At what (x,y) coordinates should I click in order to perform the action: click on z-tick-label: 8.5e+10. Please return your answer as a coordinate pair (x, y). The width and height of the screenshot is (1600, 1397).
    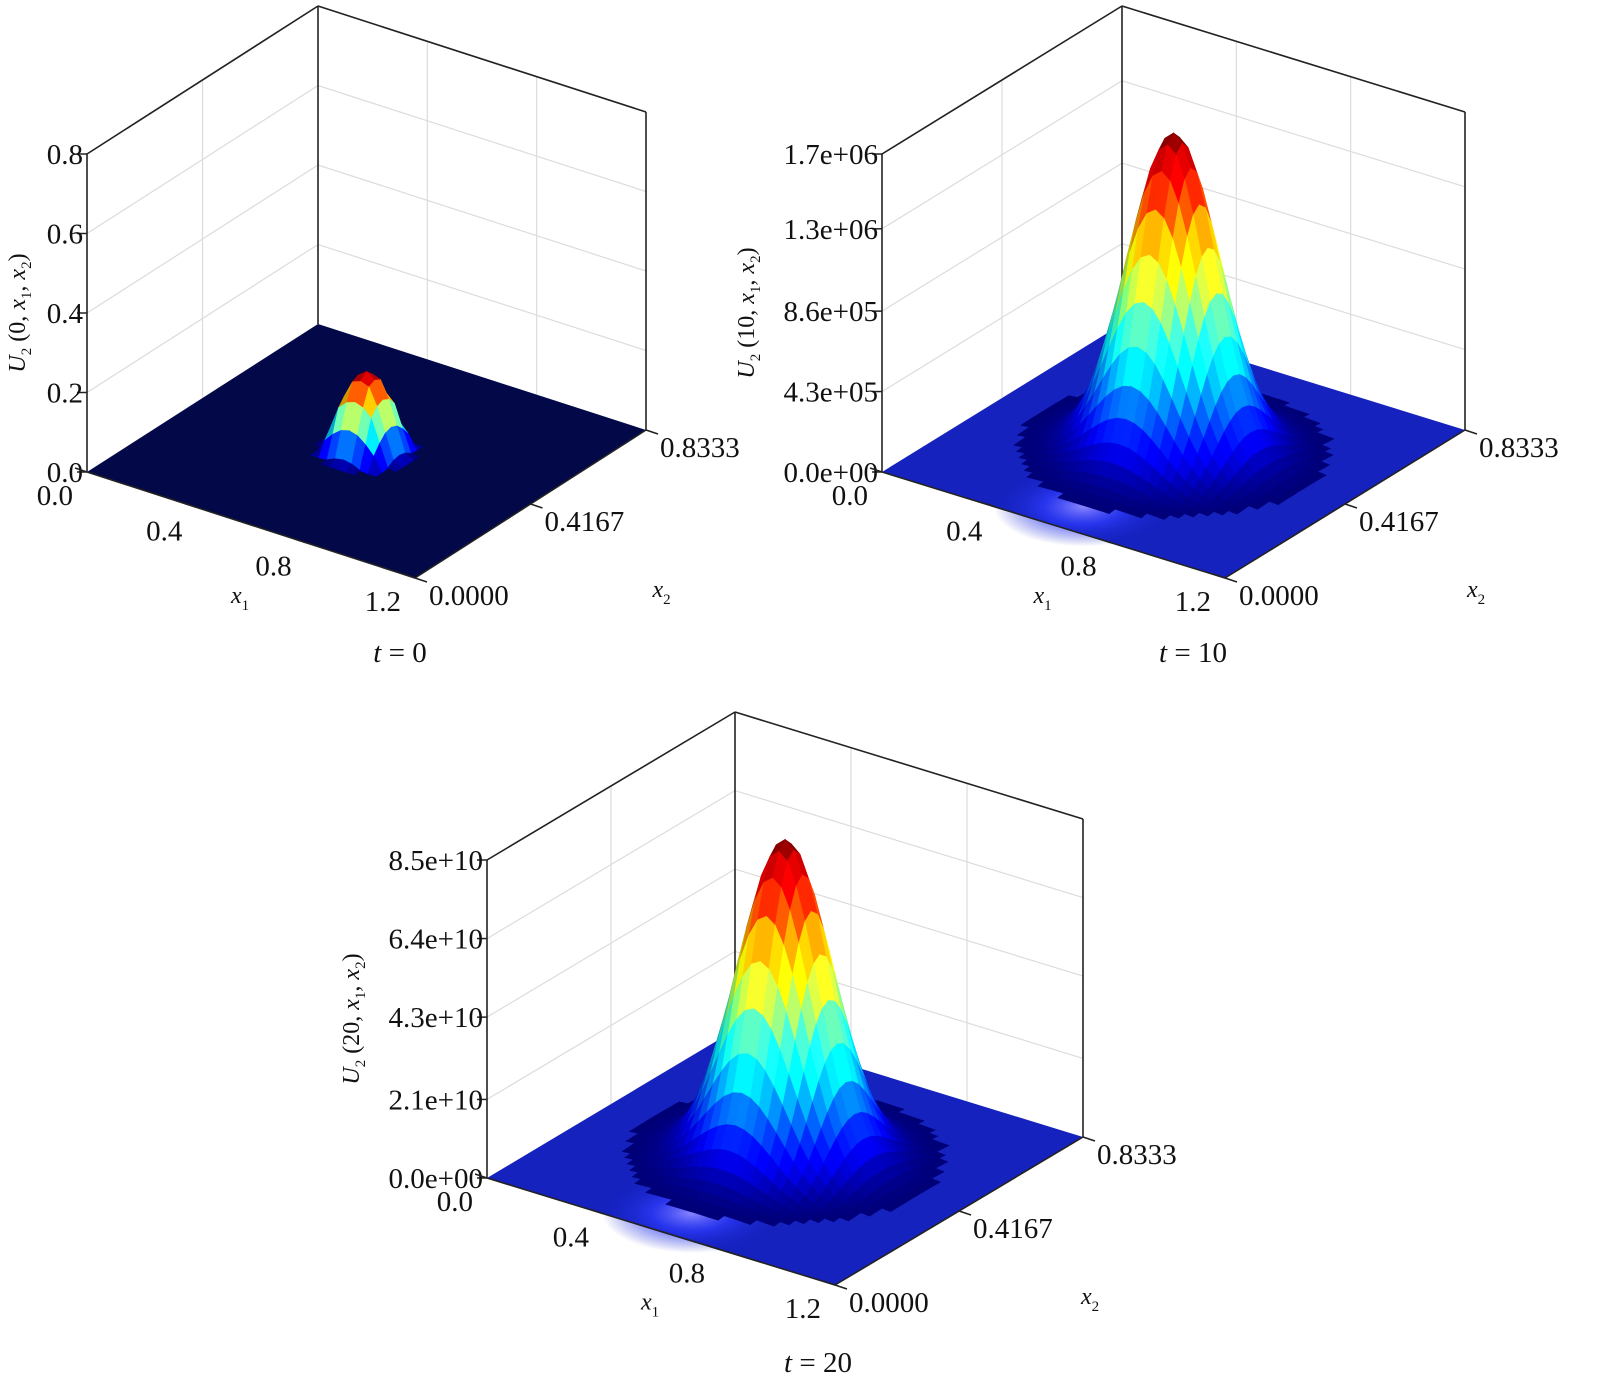
    Looking at the image, I should click on (436, 861).